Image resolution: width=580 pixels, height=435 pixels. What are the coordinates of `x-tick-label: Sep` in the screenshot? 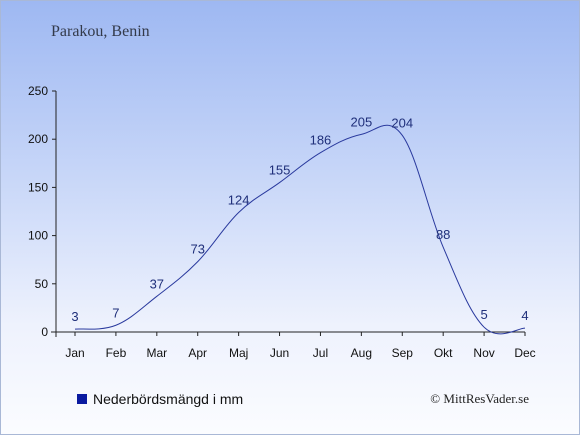 It's located at (403, 353).